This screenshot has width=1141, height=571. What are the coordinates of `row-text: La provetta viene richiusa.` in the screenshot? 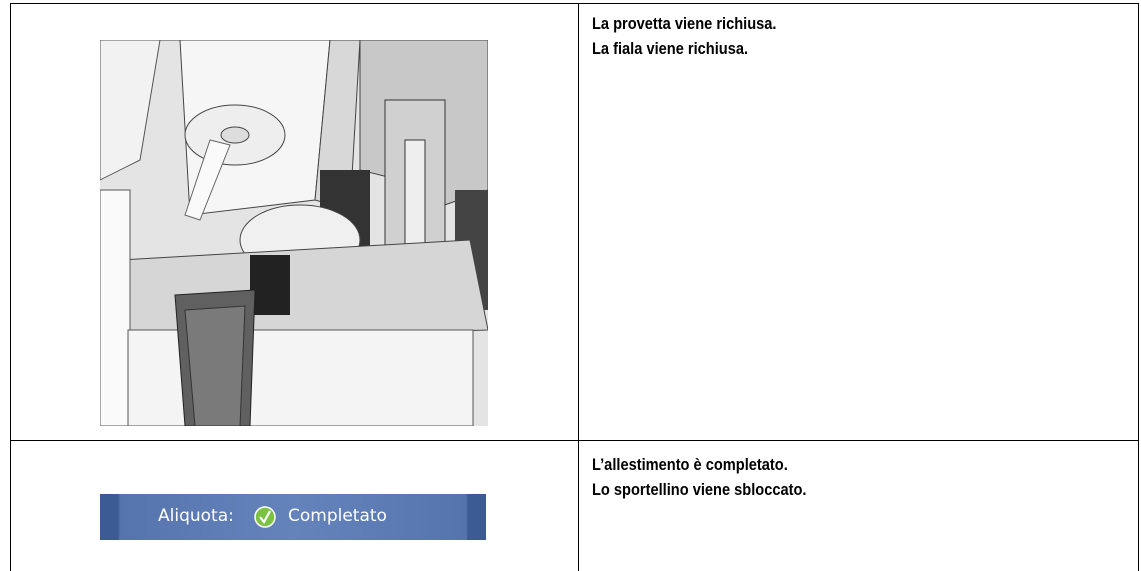 It's located at (684, 23).